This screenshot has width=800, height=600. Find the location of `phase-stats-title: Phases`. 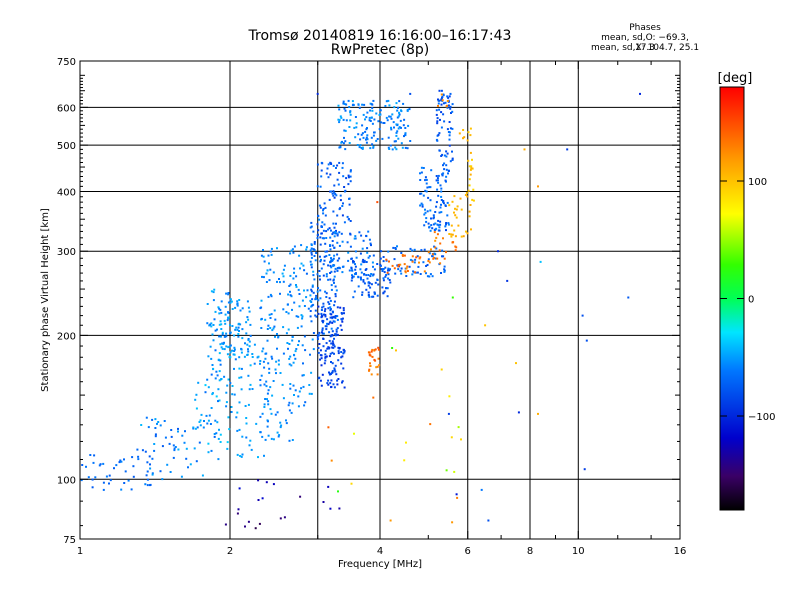

phase-stats-title: Phases is located at coordinates (645, 28).